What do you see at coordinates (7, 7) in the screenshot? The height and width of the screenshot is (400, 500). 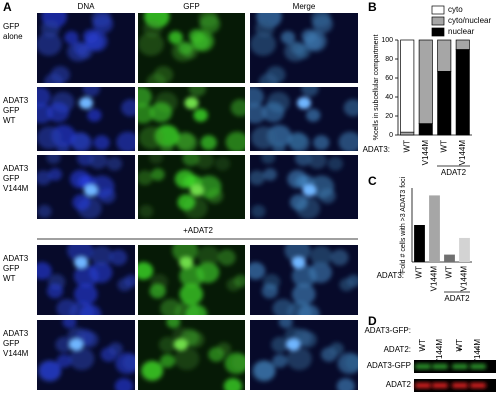 I see `panel-letter: A` at bounding box center [7, 7].